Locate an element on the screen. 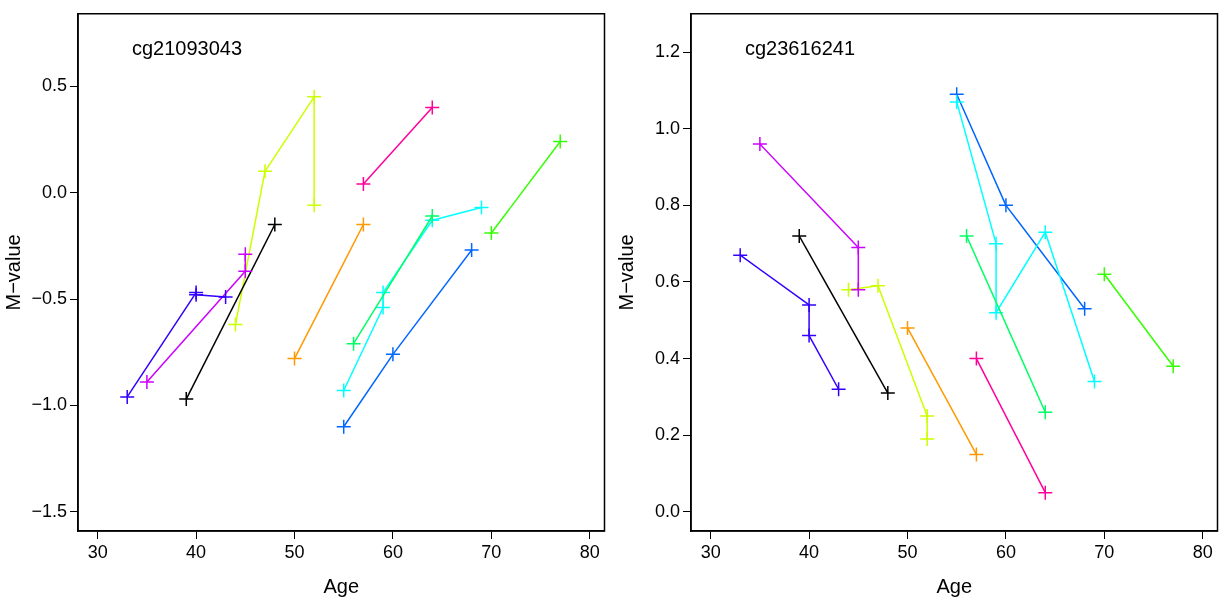 Image resolution: width=1227 pixels, height=603 pixels. y-tick-label: 0.2 is located at coordinates (667, 434).